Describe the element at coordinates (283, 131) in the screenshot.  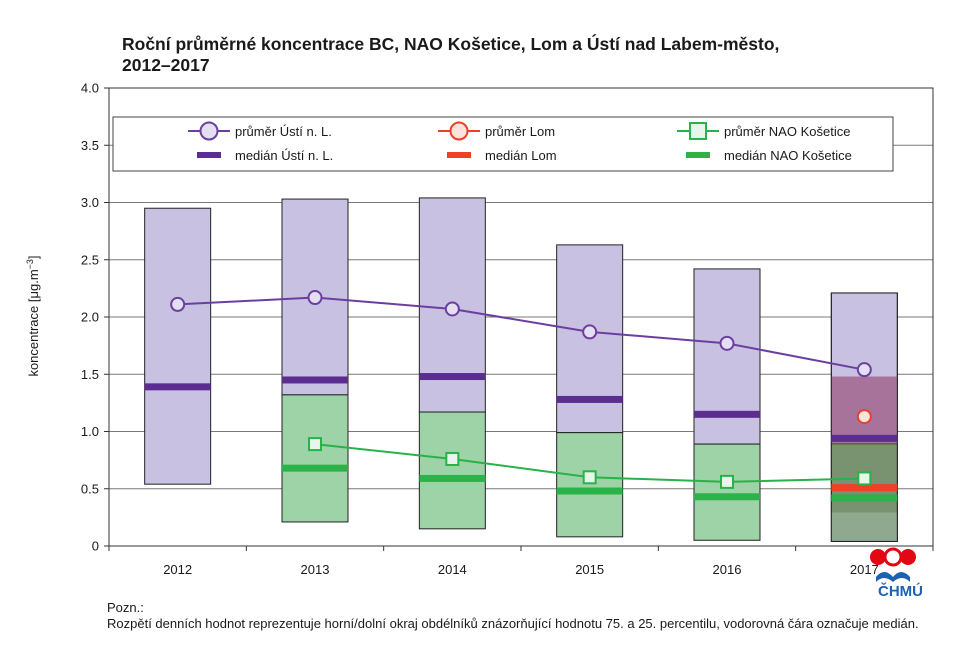
I see `legend-usti-mean-label: průměr Ústí n. L.` at that location.